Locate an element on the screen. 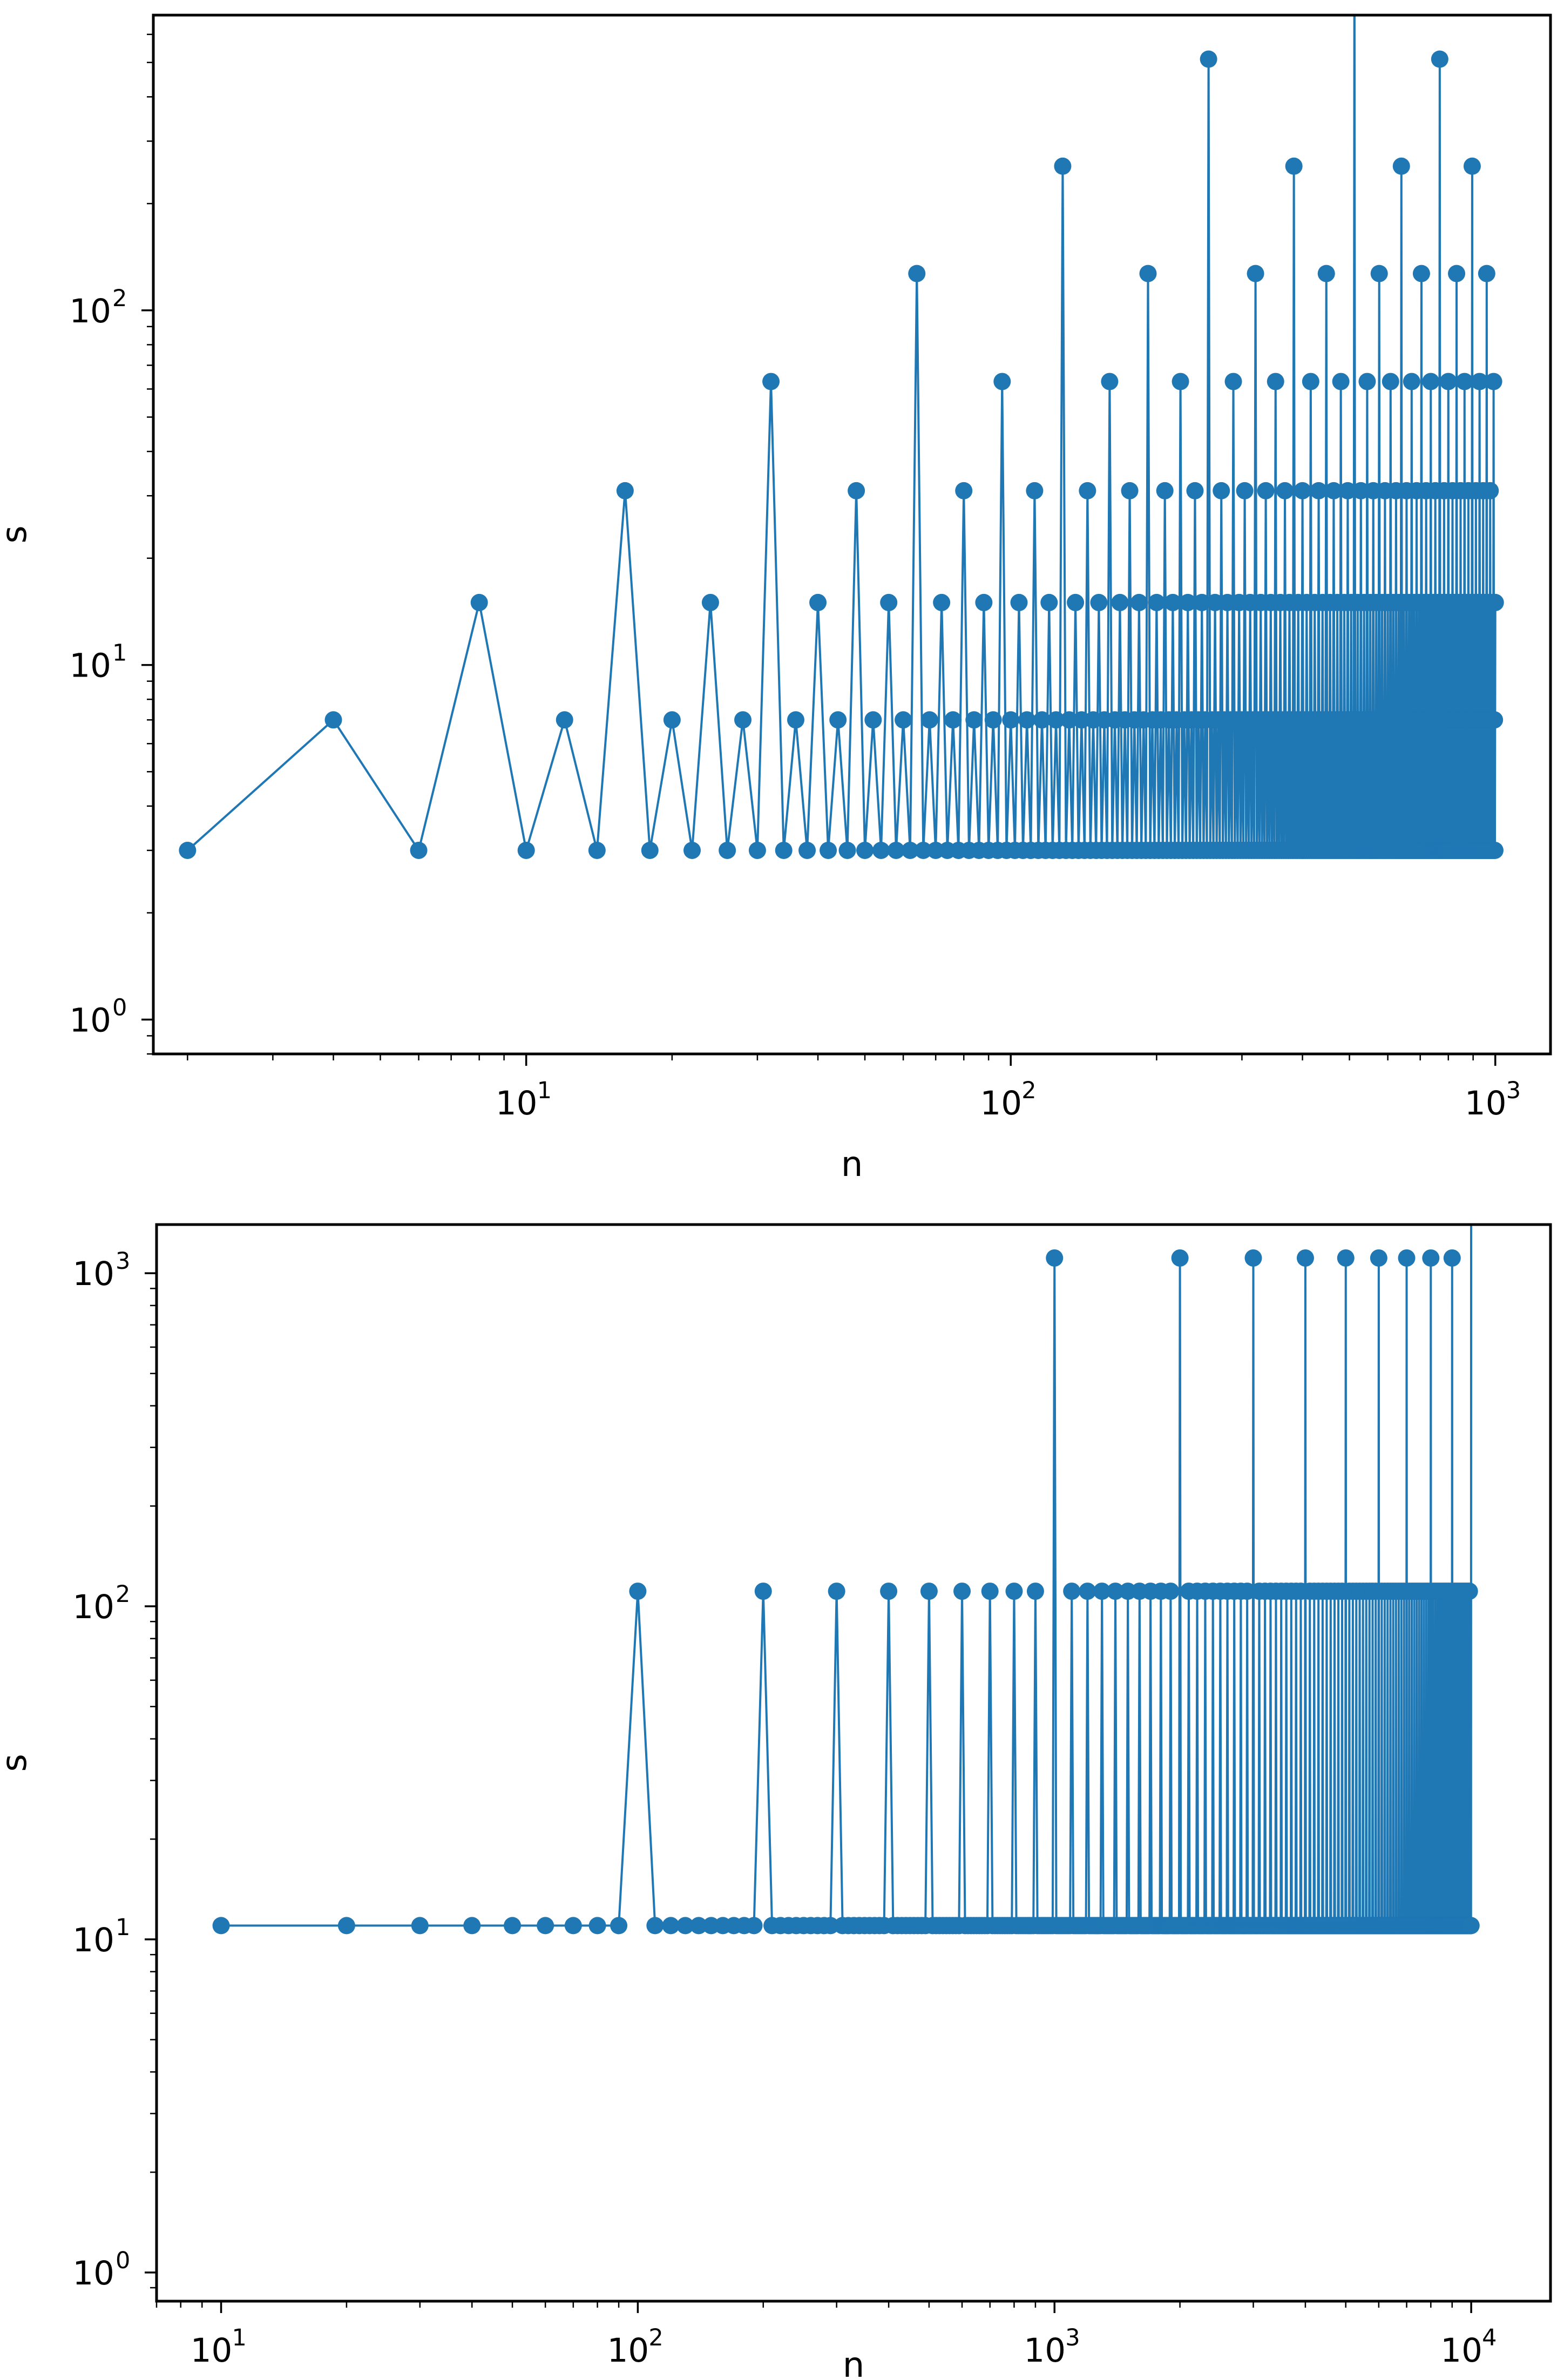  x-axis-label: n is located at coordinates (854, 2362).